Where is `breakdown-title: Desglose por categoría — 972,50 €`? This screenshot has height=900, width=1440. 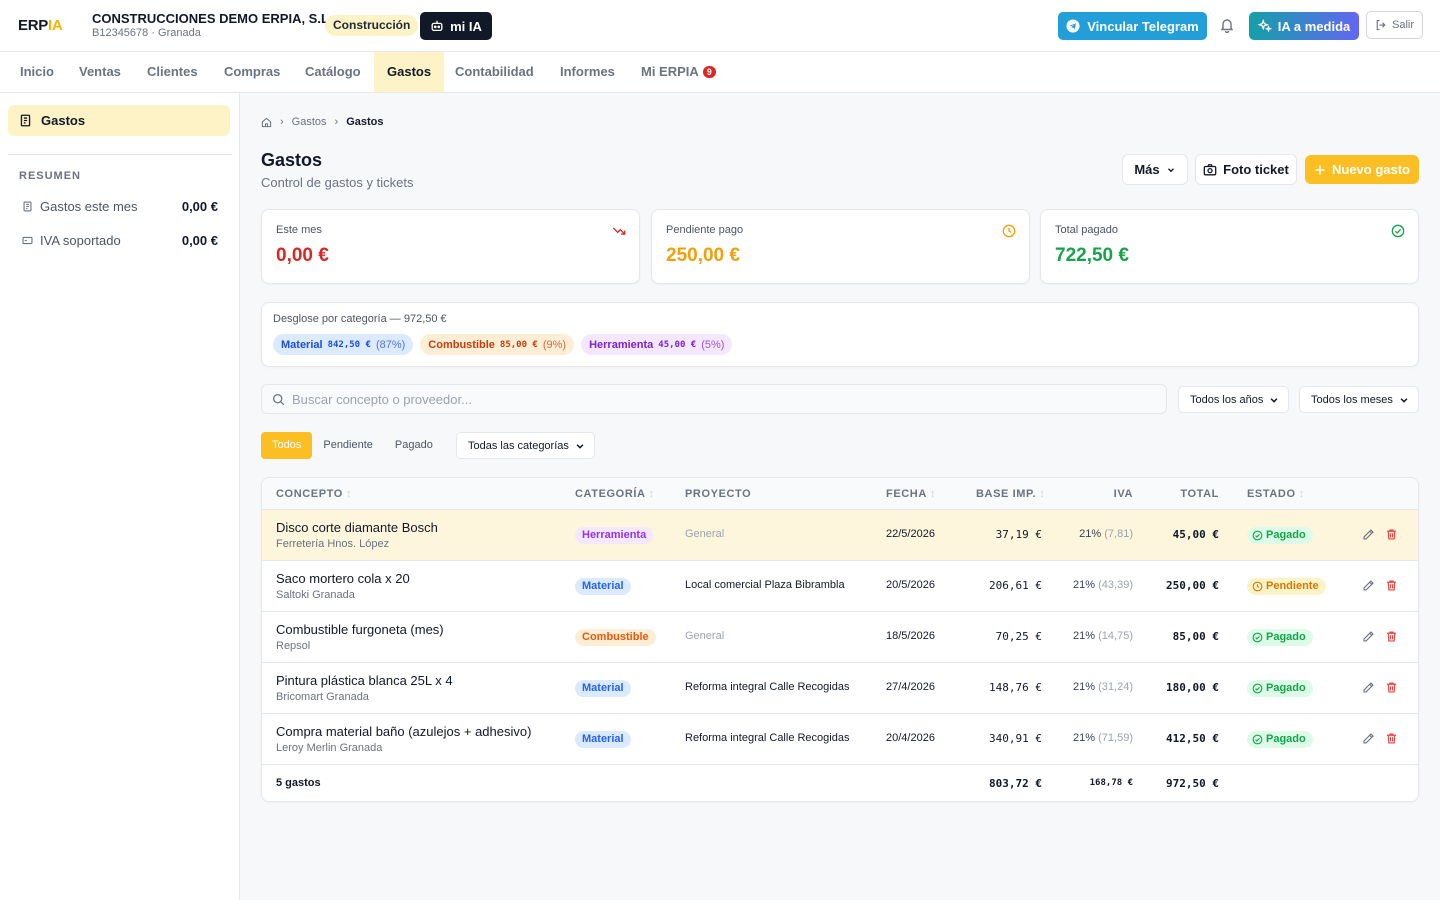
breakdown-title: Desglose por categoría — 972,50 € is located at coordinates (360, 319).